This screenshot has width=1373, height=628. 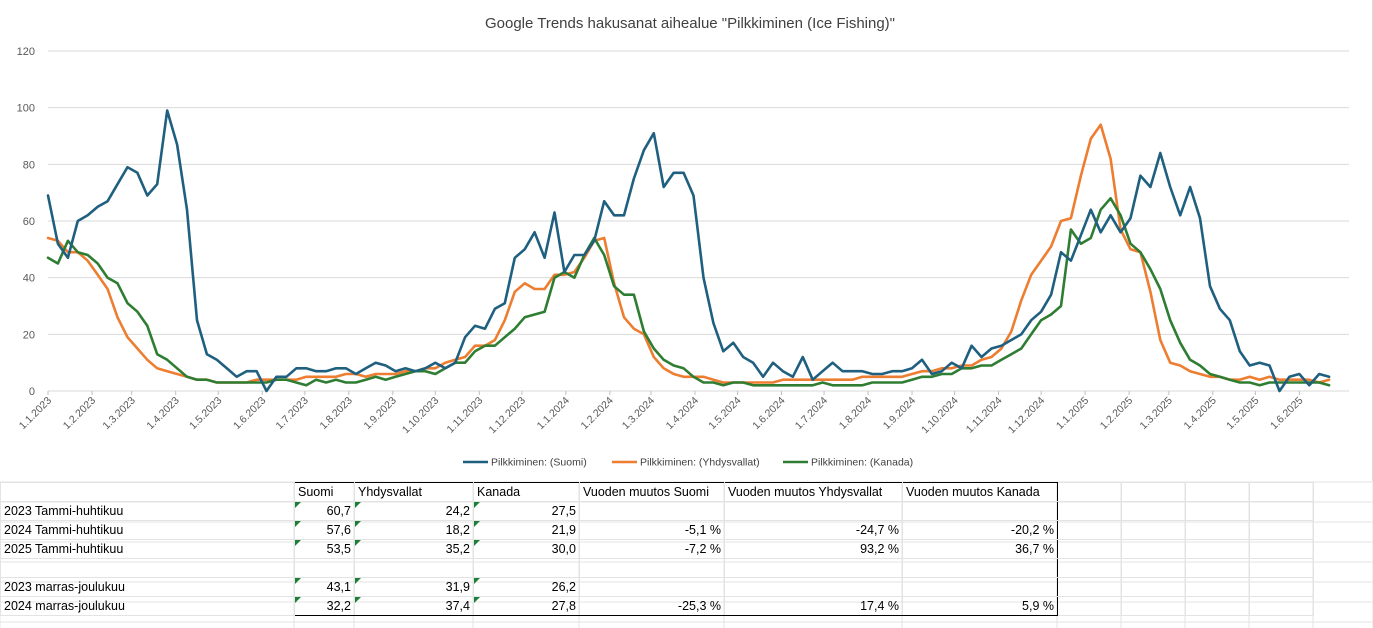 What do you see at coordinates (414, 587) in the screenshot?
I see `table-cell: 31,9` at bounding box center [414, 587].